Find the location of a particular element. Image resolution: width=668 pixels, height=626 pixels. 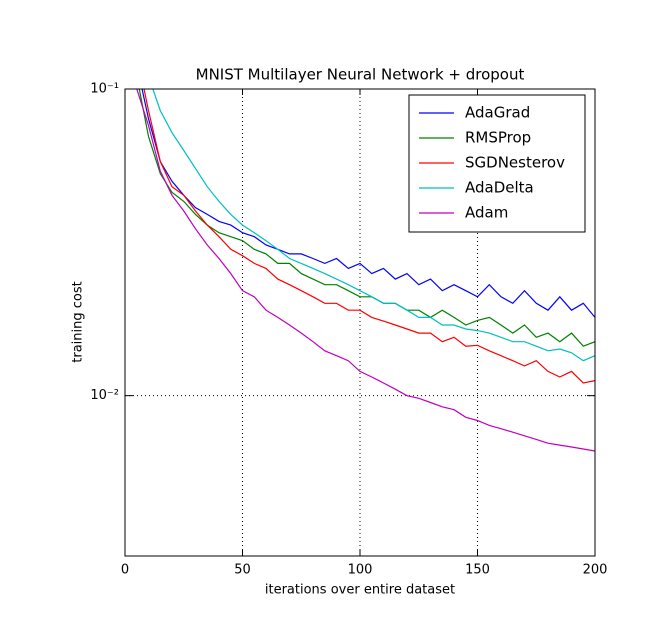

legend-label: AdaGrad is located at coordinates (497, 113).